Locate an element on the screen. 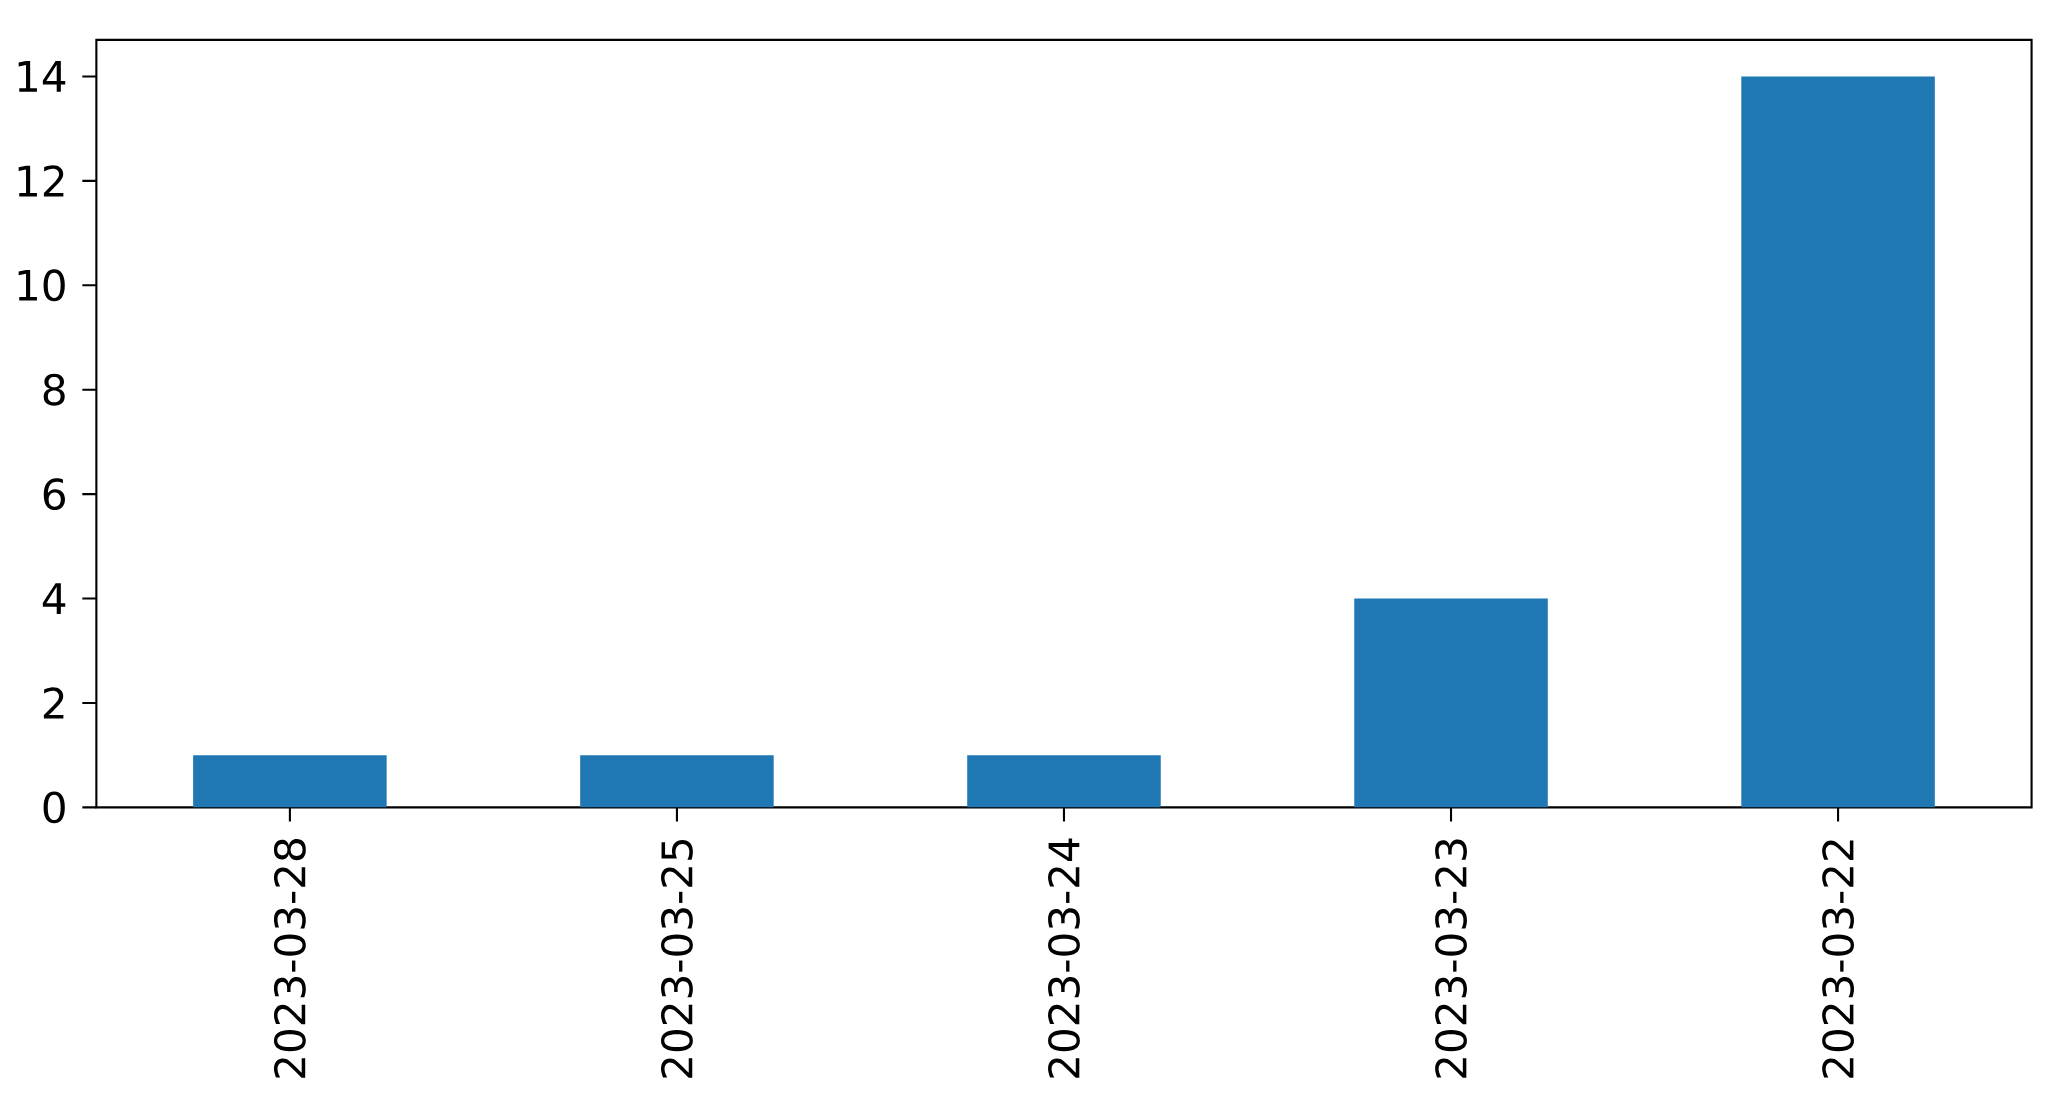 The width and height of the screenshot is (2071, 1095). y-tick-label: 10 is located at coordinates (41, 285).